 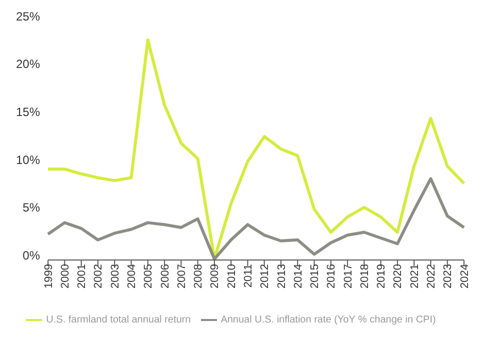 I want to click on y-tick-label: 10%, so click(x=28, y=159).